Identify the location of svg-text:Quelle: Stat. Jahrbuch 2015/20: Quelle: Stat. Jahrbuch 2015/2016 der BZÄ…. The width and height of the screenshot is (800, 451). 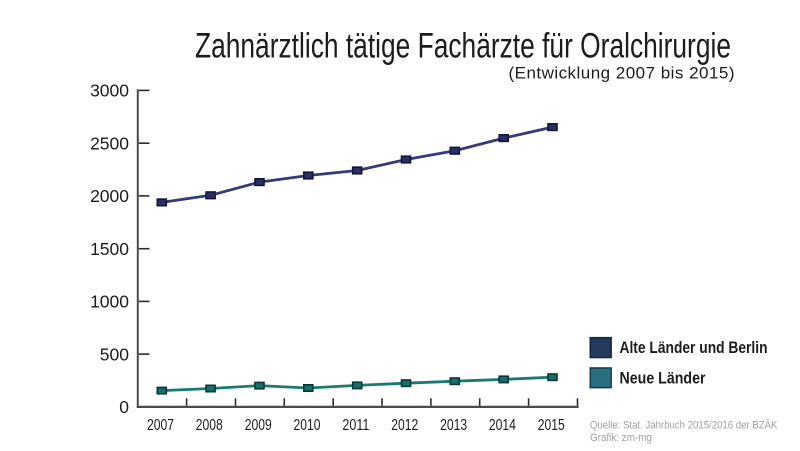
(684, 426).